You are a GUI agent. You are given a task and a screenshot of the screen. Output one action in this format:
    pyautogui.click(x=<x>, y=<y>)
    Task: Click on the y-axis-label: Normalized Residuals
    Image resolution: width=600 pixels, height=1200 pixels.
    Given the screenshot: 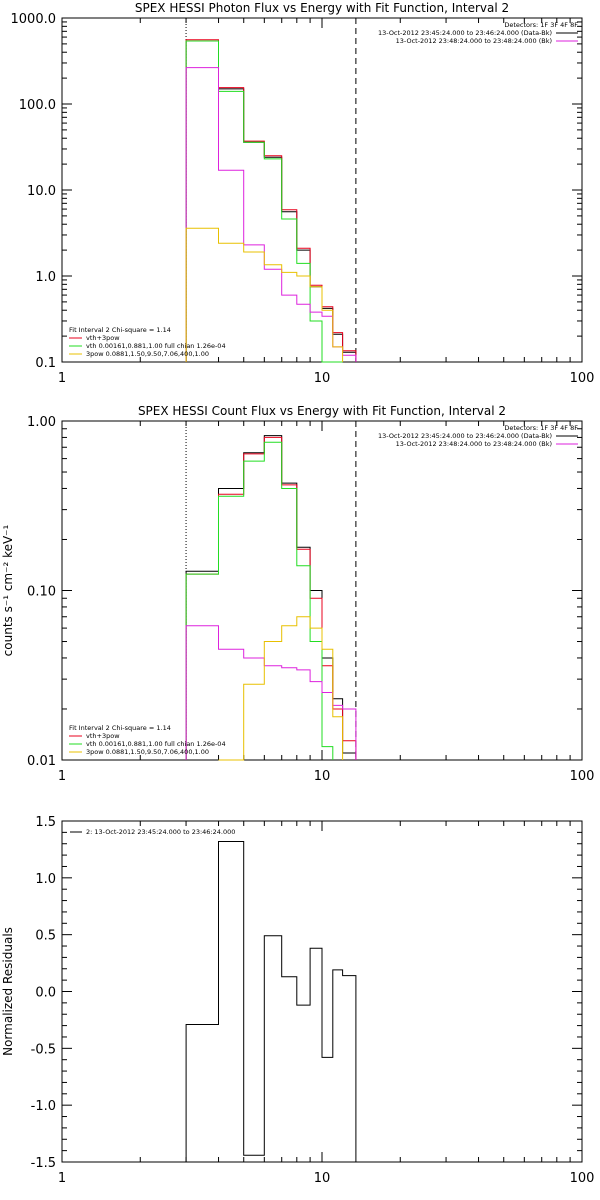 What is the action you would take?
    pyautogui.click(x=8, y=991)
    